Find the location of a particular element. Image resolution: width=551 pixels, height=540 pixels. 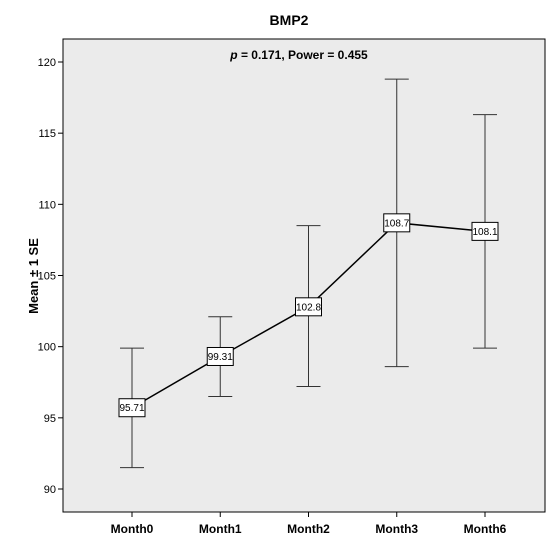

annotation-rest: = 0.171, Power = 0.455 is located at coordinates (303, 55).